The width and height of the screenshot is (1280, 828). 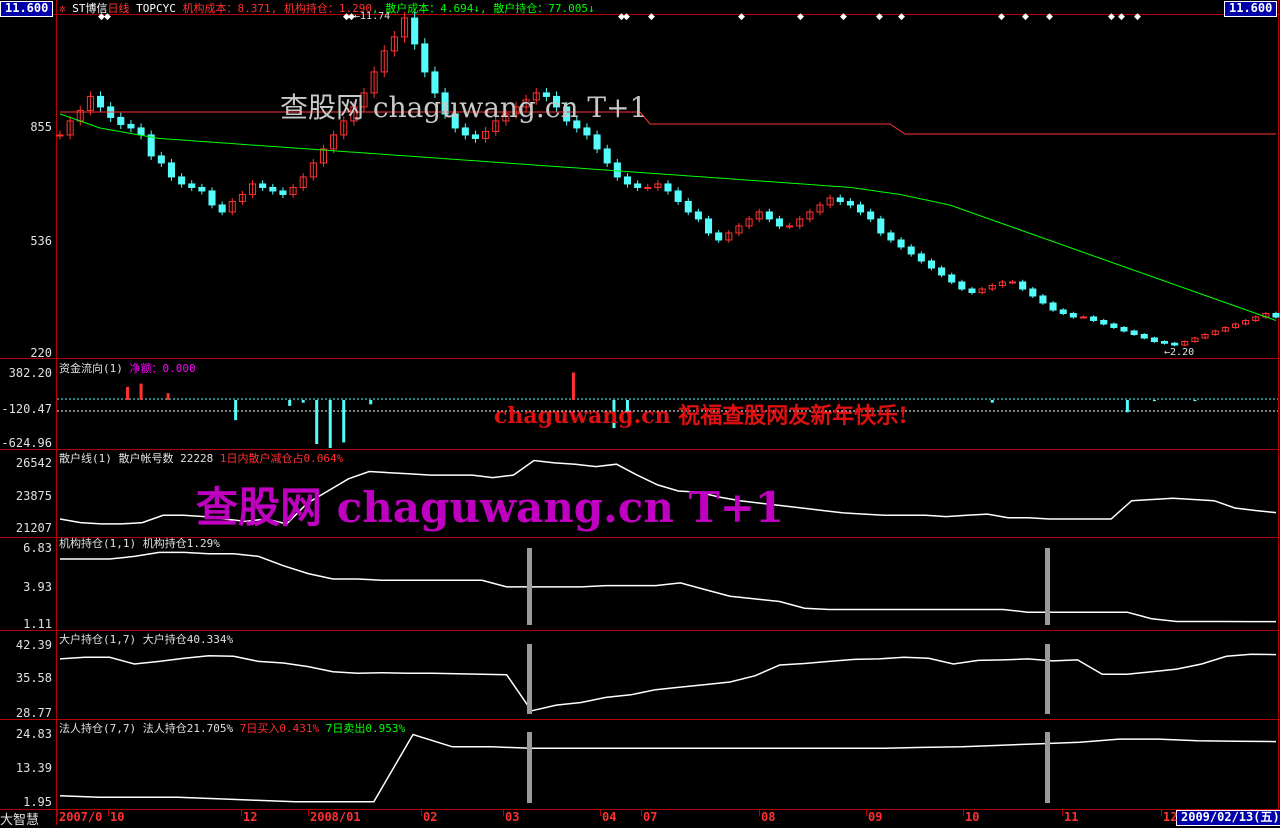 I want to click on ytick-retail-mid: 23875, so click(x=33, y=496).